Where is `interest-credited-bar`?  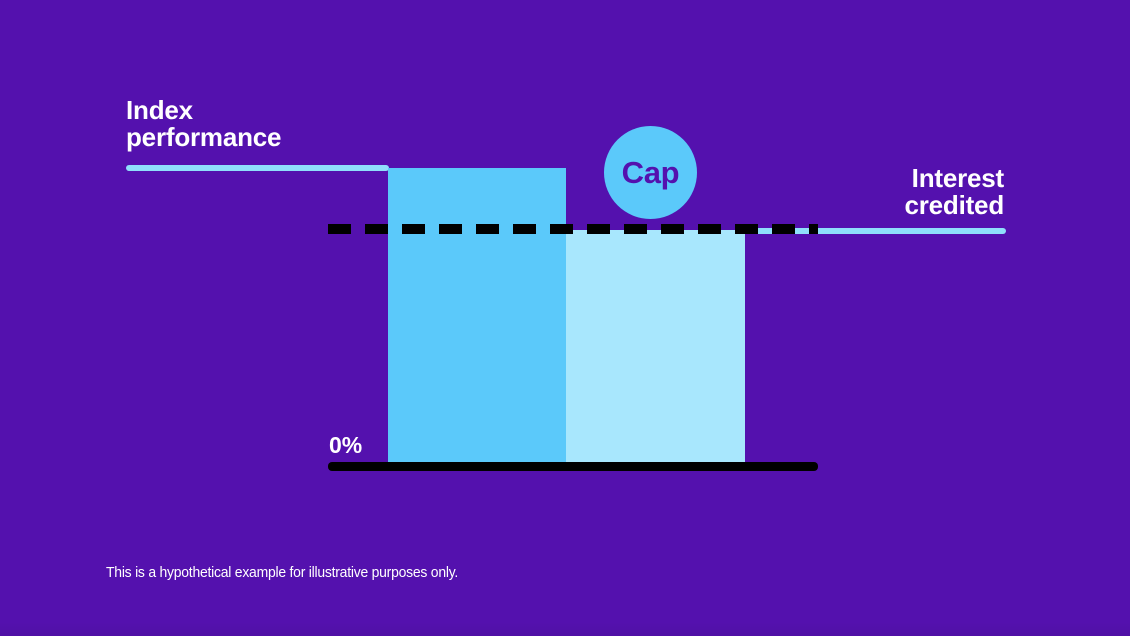
interest-credited-bar is located at coordinates (655, 347).